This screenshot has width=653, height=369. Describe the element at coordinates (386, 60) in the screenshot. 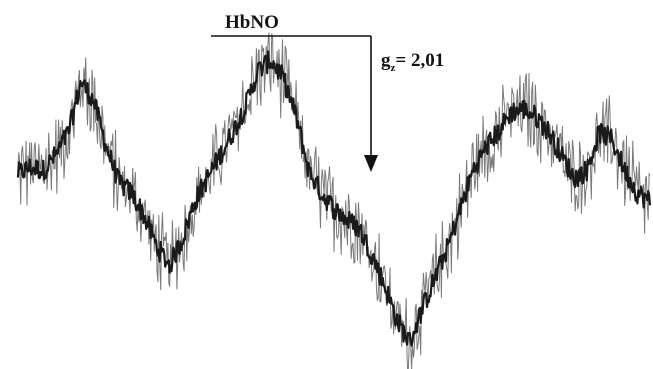

I see `g-symbol: g` at that location.